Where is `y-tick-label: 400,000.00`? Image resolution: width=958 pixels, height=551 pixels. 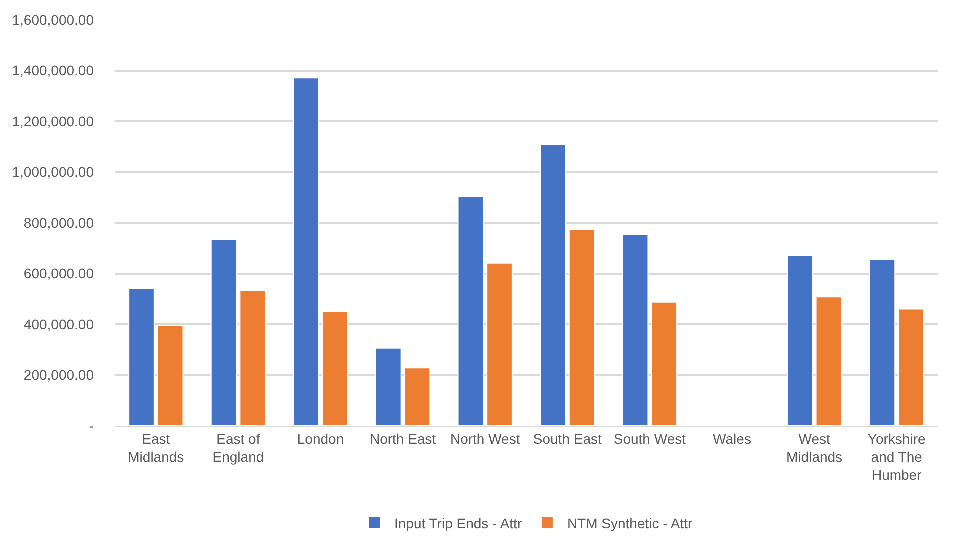
y-tick-label: 400,000.00 is located at coordinates (59, 324).